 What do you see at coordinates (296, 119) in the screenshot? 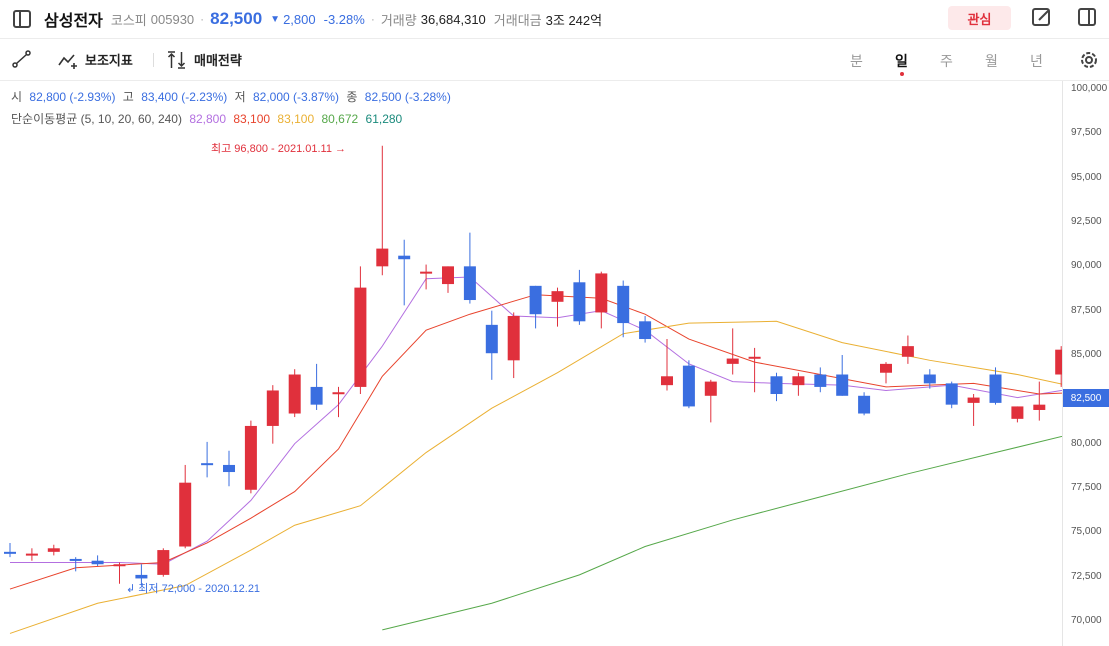
I see `ma20-value: 83,100` at bounding box center [296, 119].